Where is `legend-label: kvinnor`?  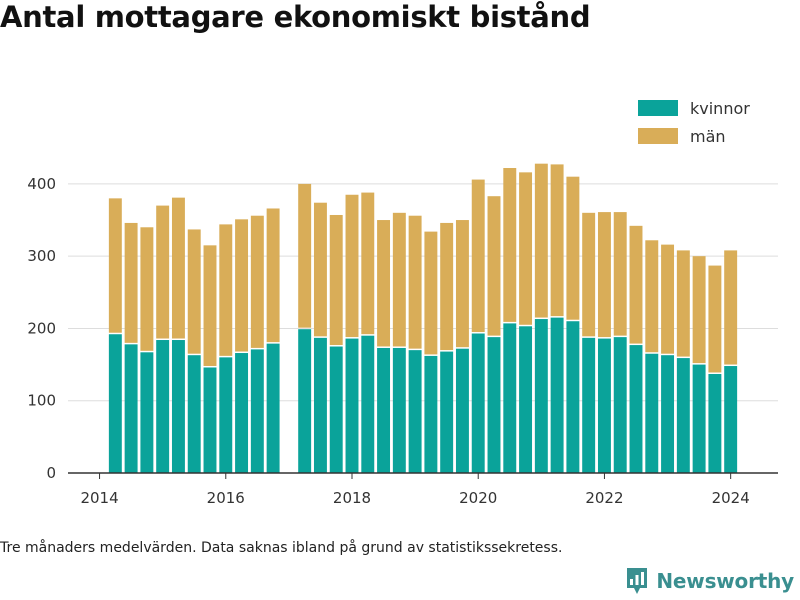
legend-label: kvinnor is located at coordinates (720, 108).